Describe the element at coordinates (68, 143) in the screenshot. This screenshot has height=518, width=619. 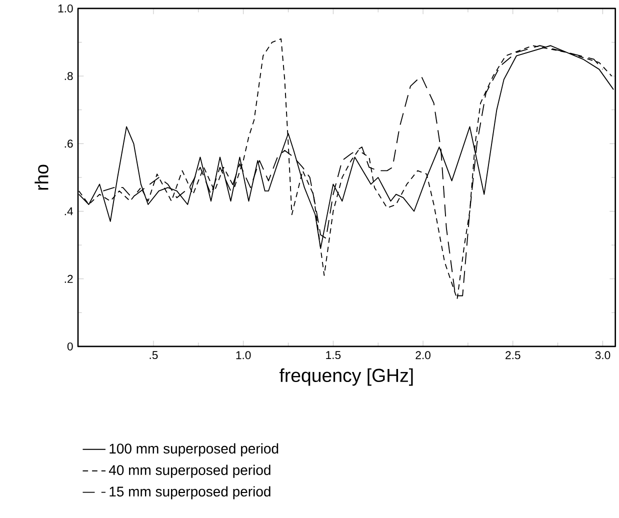
I see `y-tick-label: .6` at that location.